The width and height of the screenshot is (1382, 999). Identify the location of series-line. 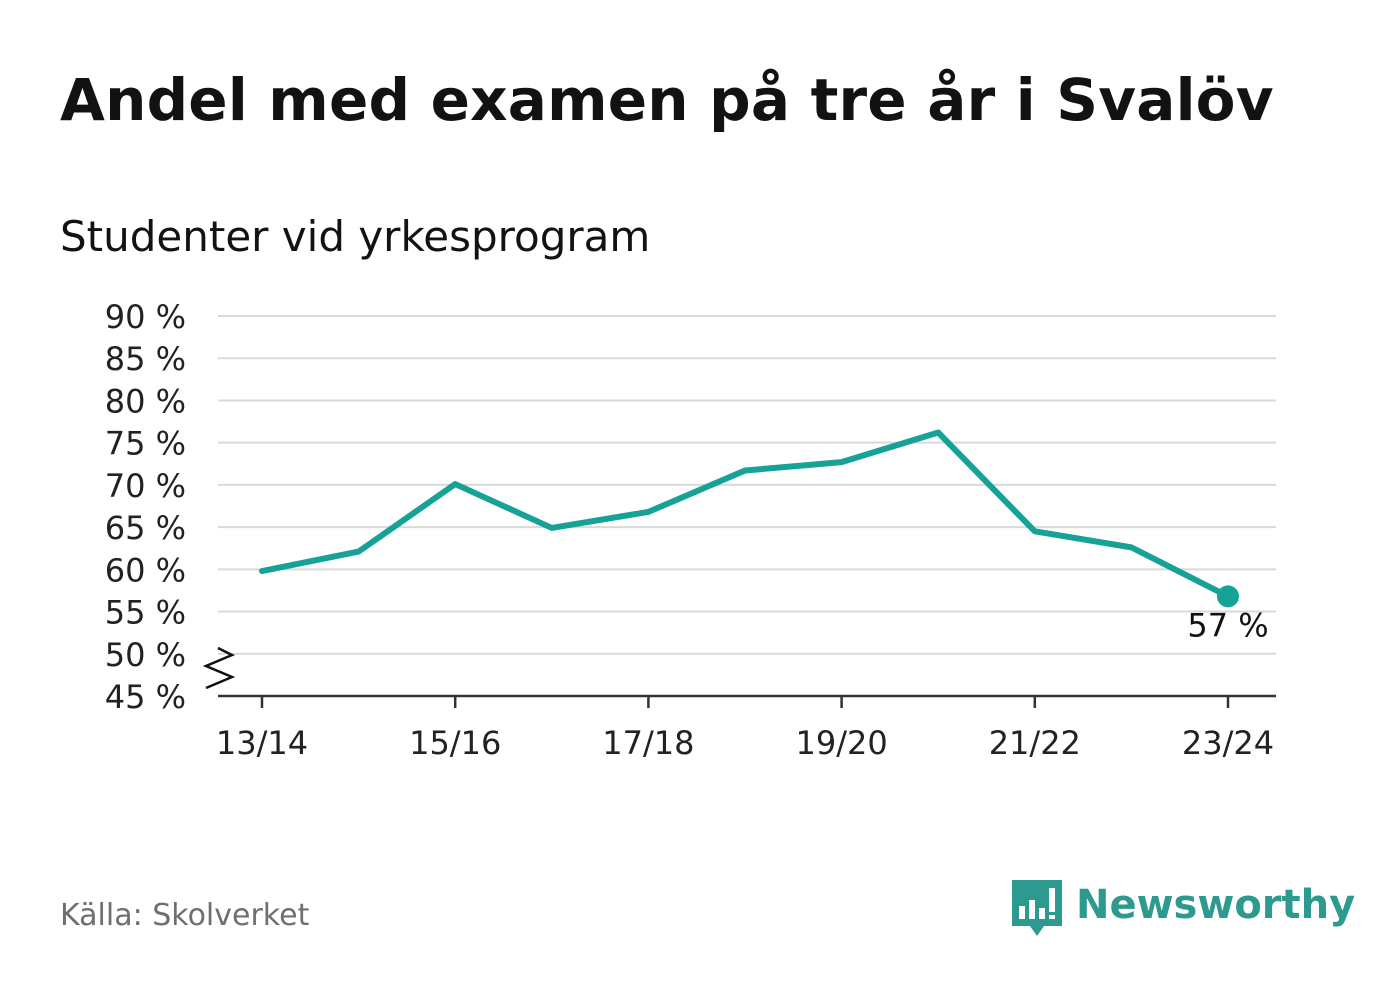
(745, 514).